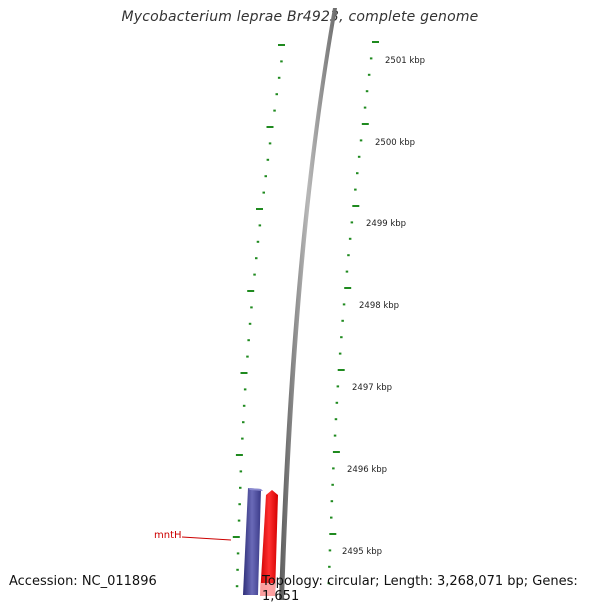 The image size is (600, 604). I want to click on tick-label-2501: 2501 kbp, so click(405, 61).